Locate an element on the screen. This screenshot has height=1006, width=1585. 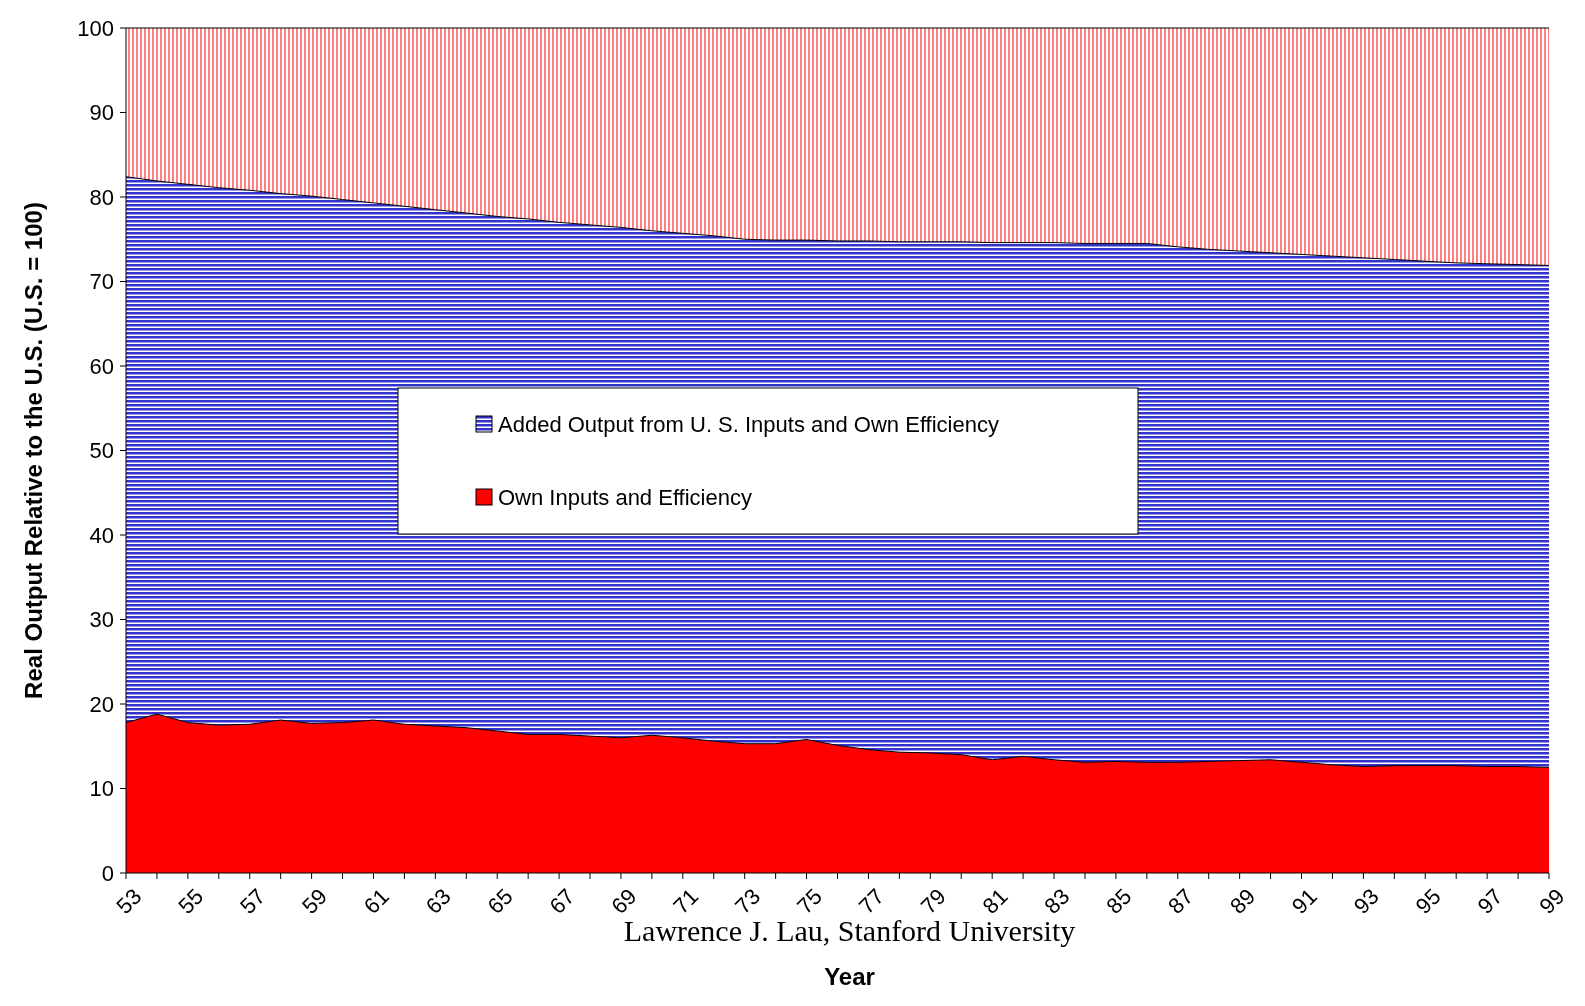
x-tick-label: 53 is located at coordinates (129, 901).